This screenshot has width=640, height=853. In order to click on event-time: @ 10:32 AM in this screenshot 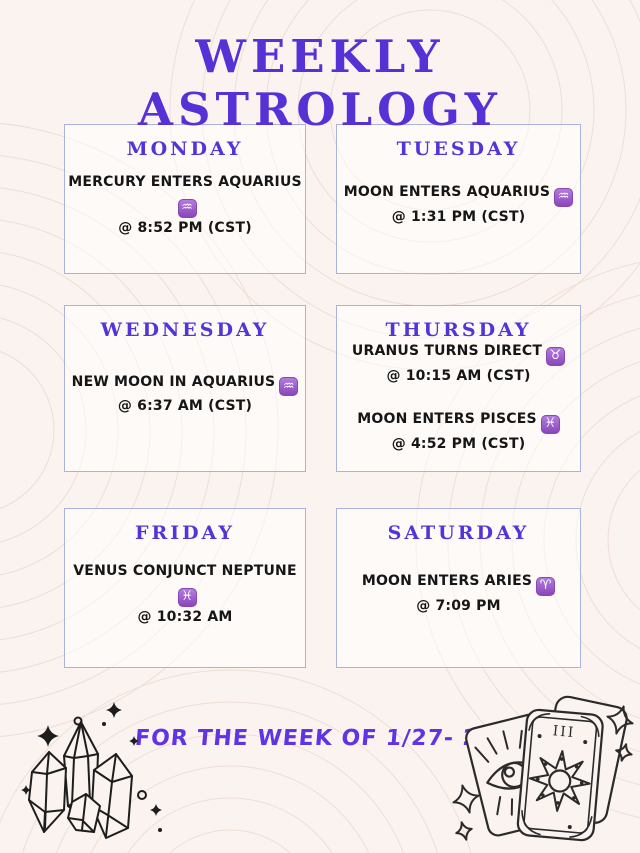, I will do `click(185, 616)`.